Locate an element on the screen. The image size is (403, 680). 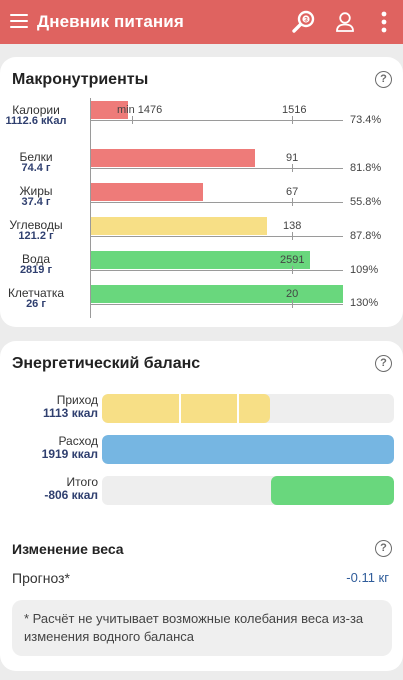
energy-row-expense: Расход 1919 ккал is located at coordinates (59, 448).